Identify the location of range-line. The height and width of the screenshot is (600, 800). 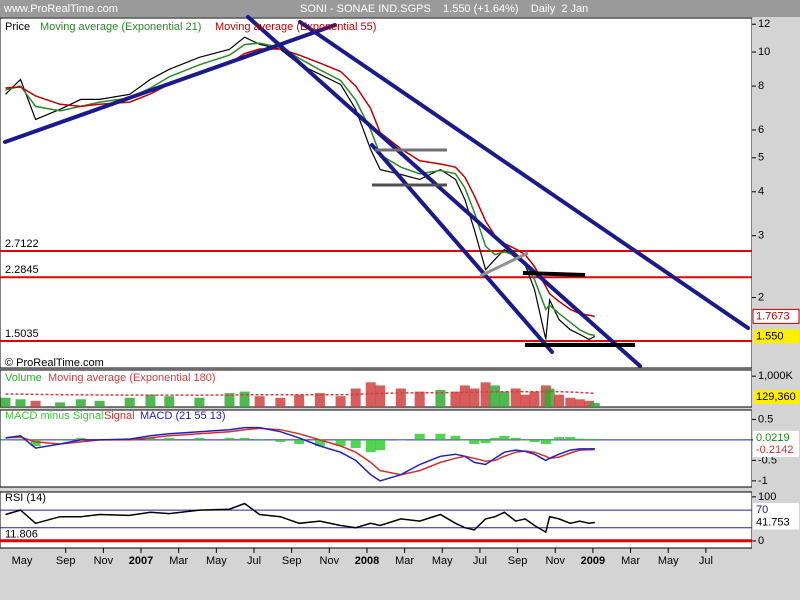
(504, 264).